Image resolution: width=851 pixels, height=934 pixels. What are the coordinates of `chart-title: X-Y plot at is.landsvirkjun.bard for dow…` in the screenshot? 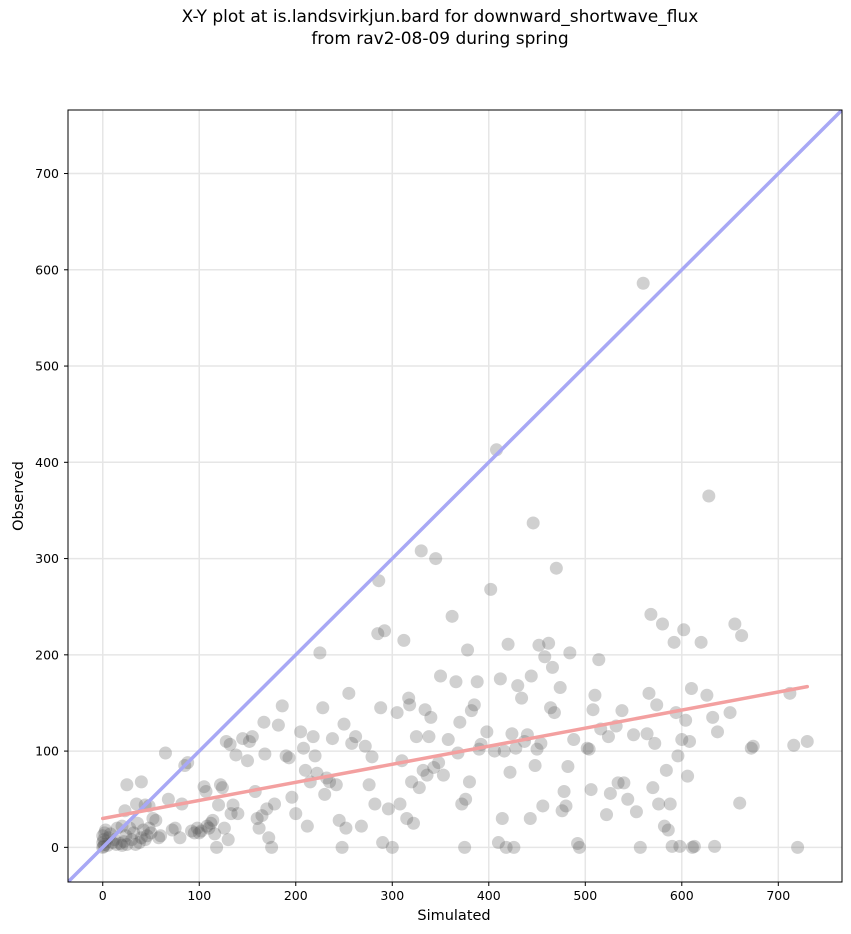 It's located at (425, 28).